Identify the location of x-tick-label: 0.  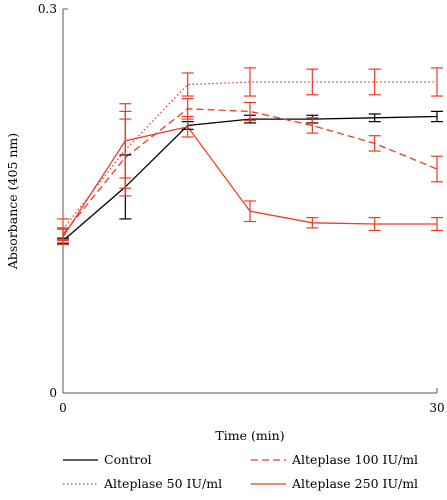
(63, 408).